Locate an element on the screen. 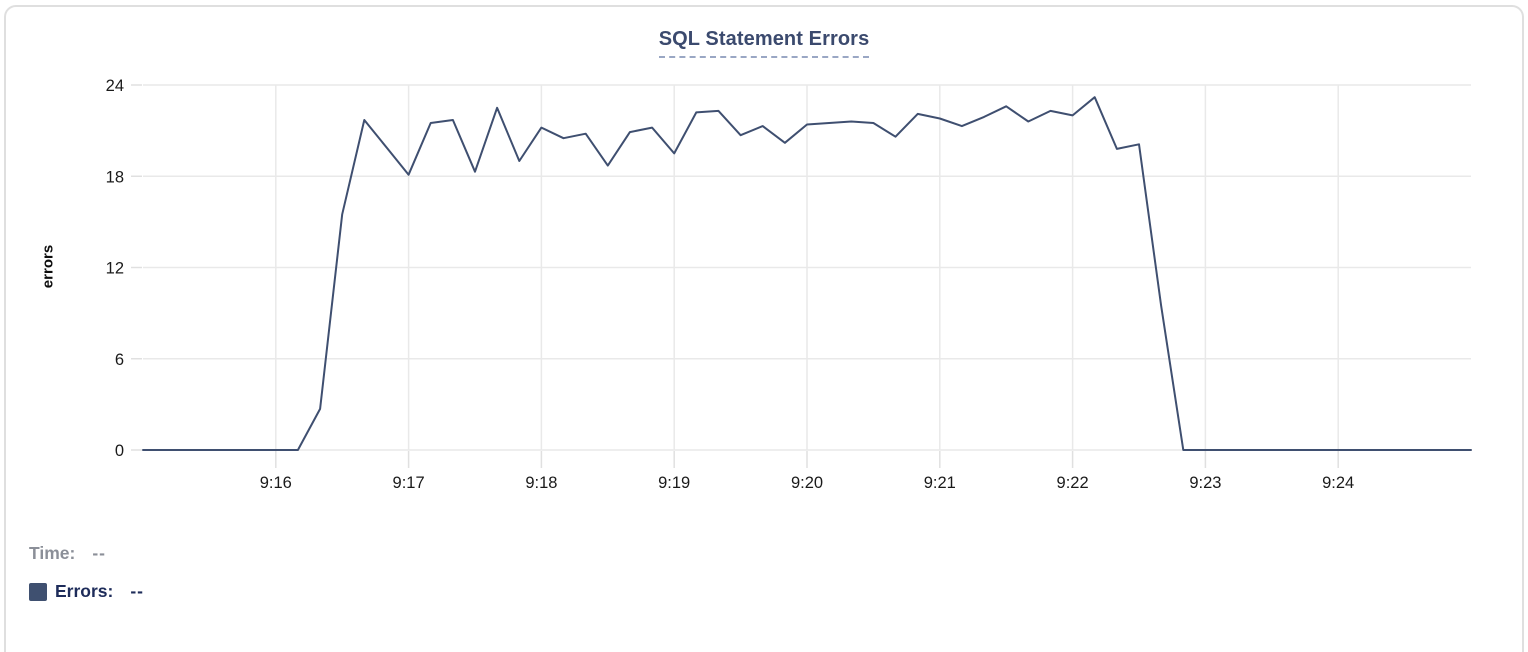 Image resolution: width=1528 pixels, height=652 pixels. legend-errors-value: -- is located at coordinates (137, 591).